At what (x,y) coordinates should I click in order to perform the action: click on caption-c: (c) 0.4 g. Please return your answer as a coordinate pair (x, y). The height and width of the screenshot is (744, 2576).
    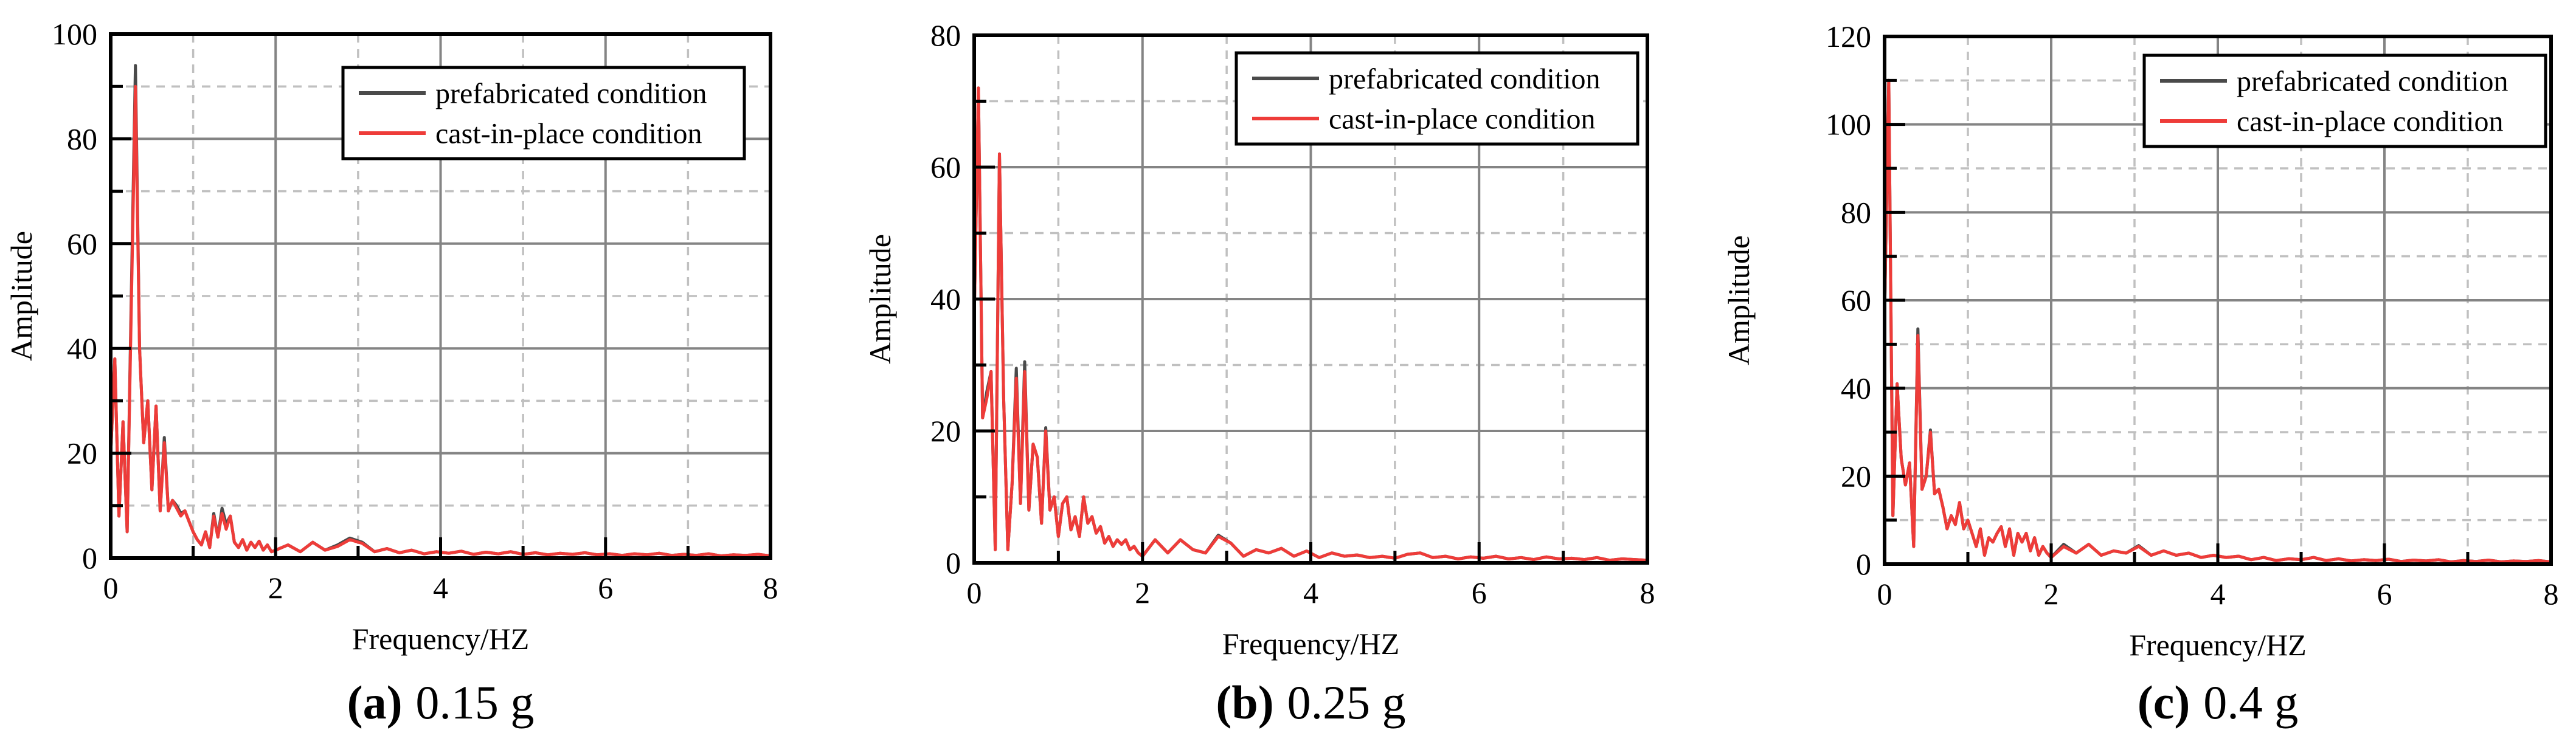
    Looking at the image, I should click on (2146, 705).